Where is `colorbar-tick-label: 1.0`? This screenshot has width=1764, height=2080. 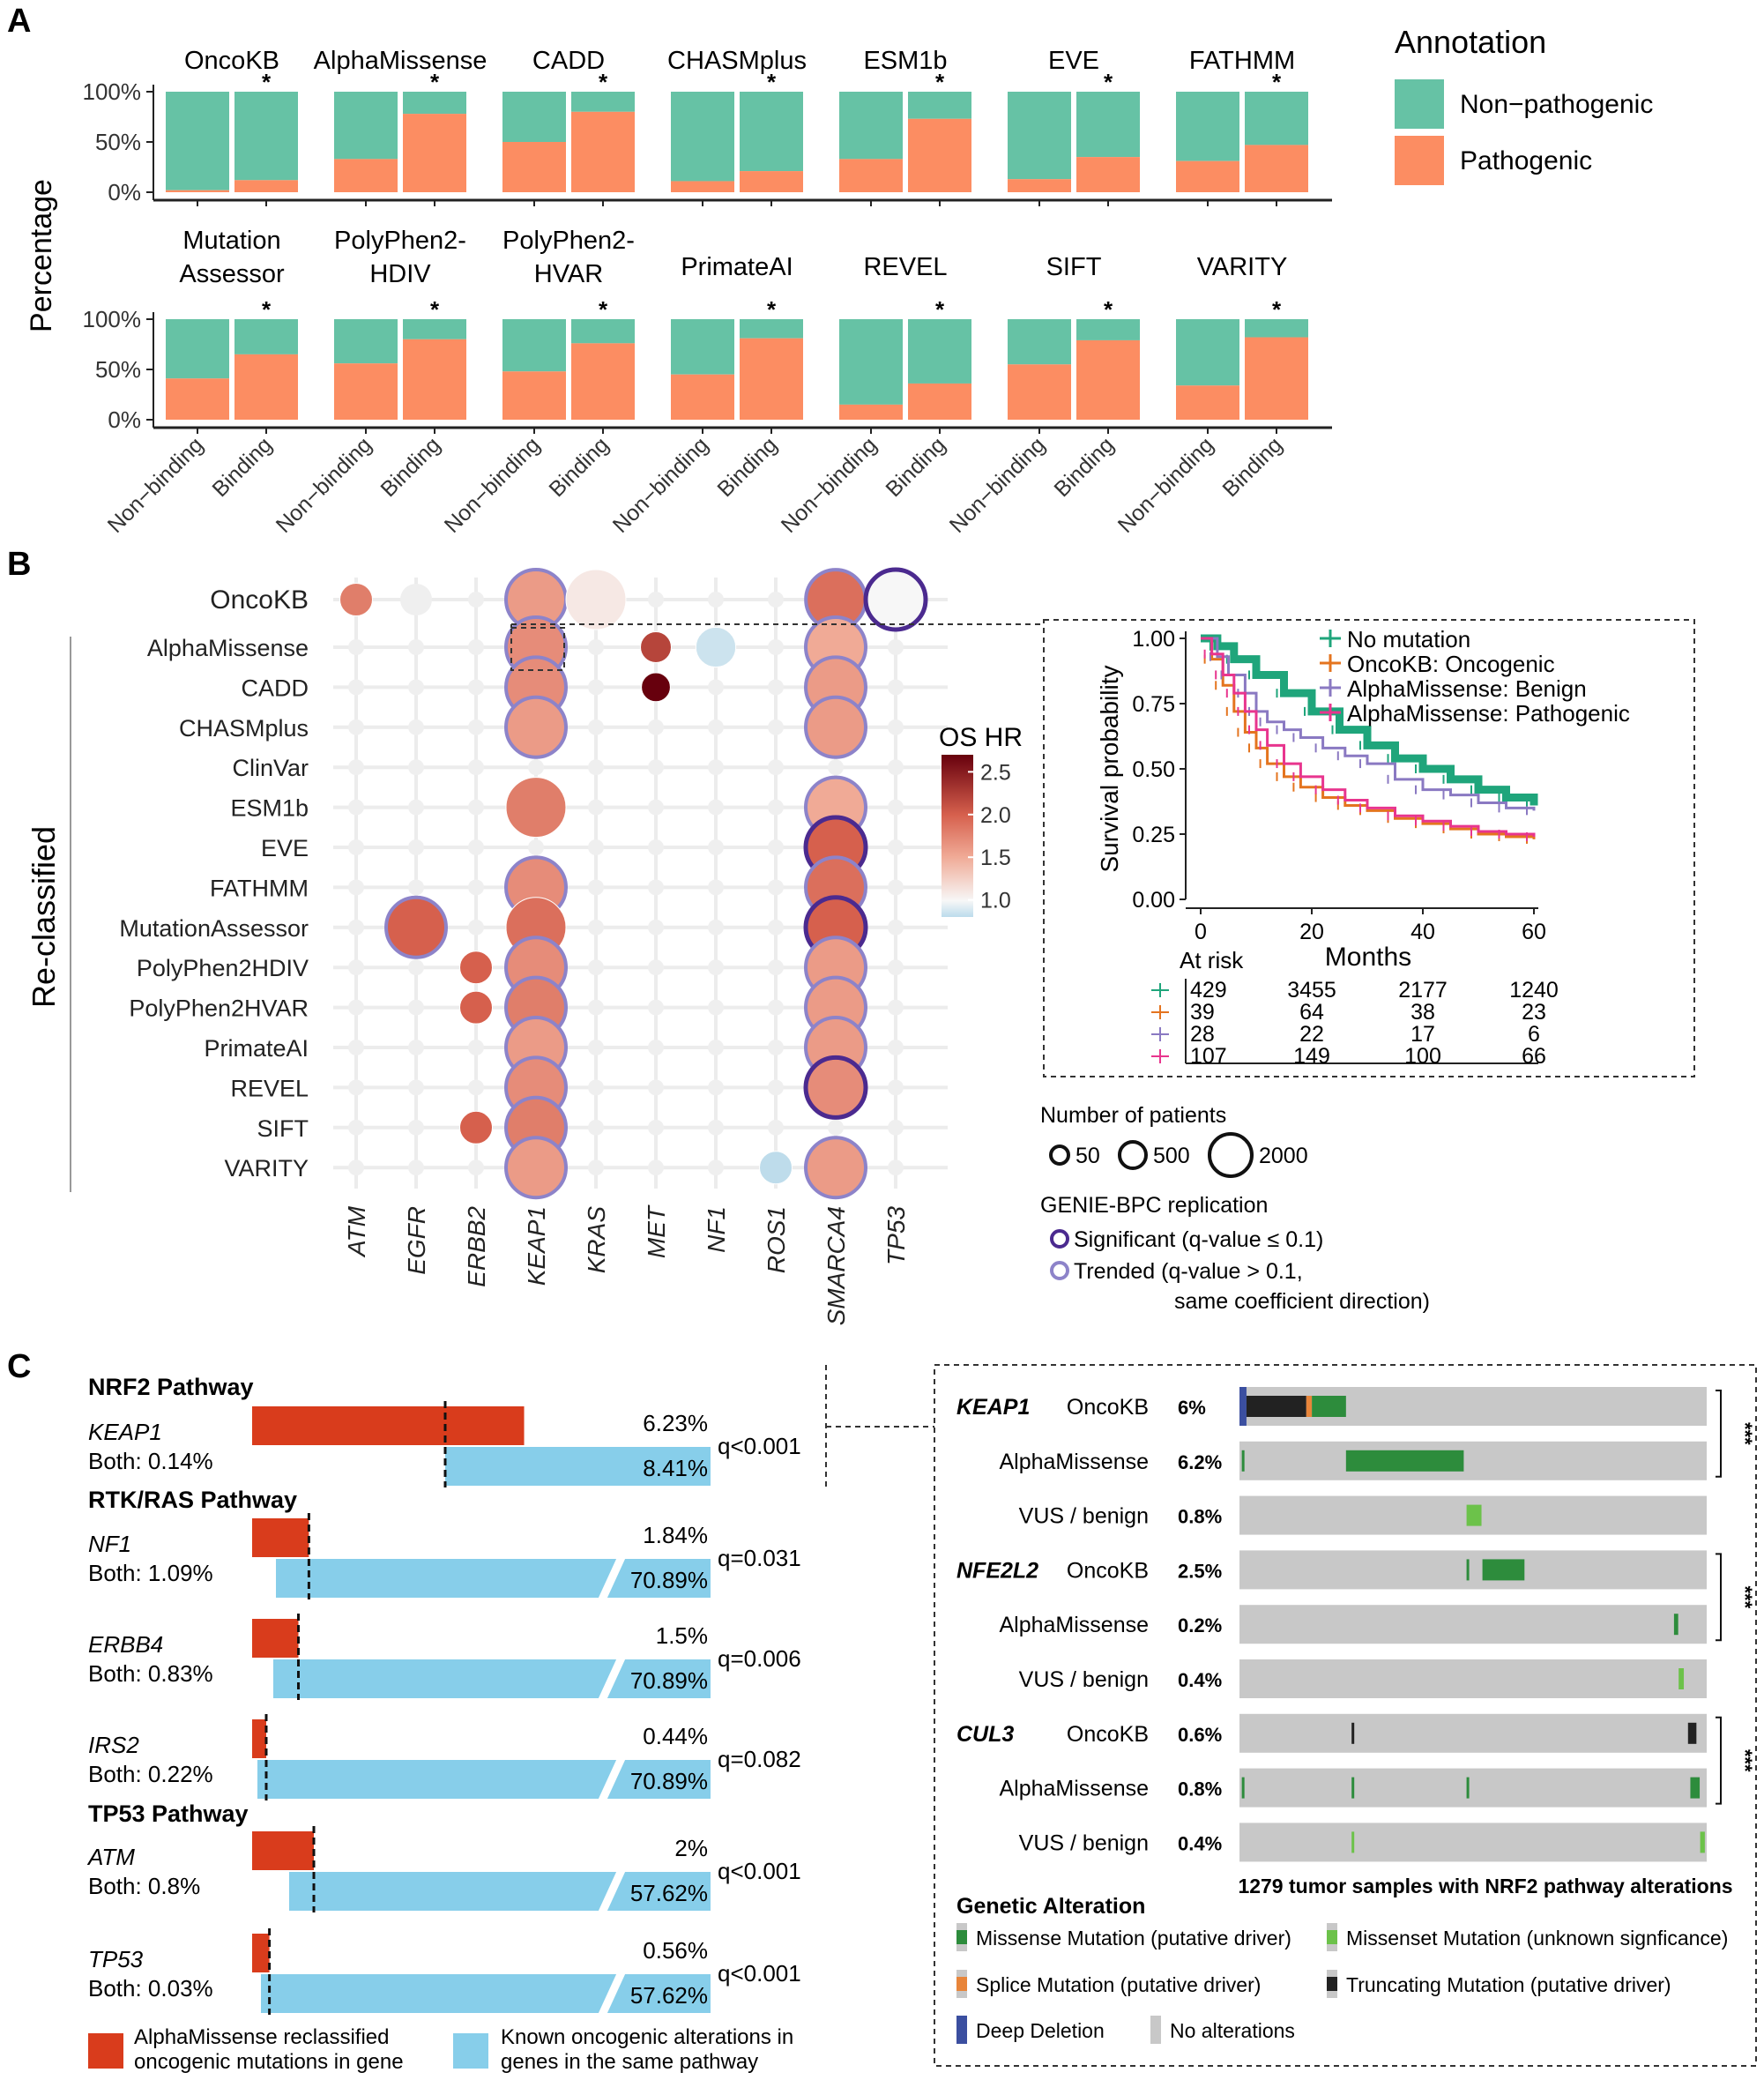 colorbar-tick-label: 1.0 is located at coordinates (996, 901).